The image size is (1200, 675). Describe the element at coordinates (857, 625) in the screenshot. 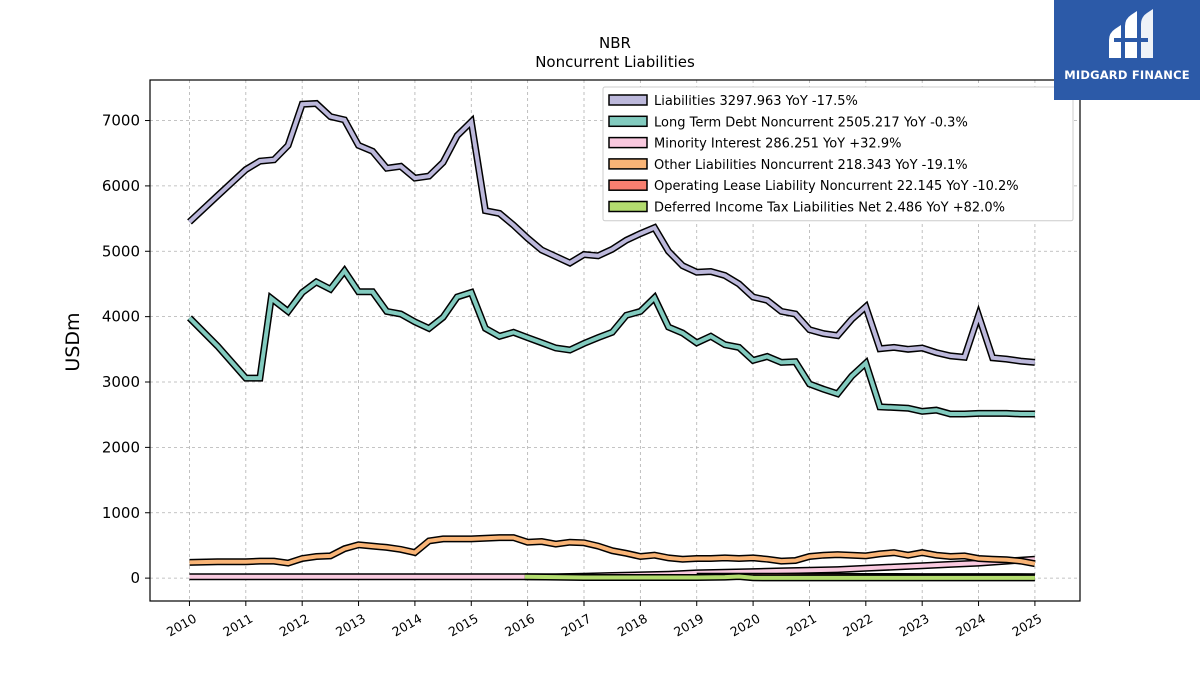

I see `x-tick-label: 2022` at that location.